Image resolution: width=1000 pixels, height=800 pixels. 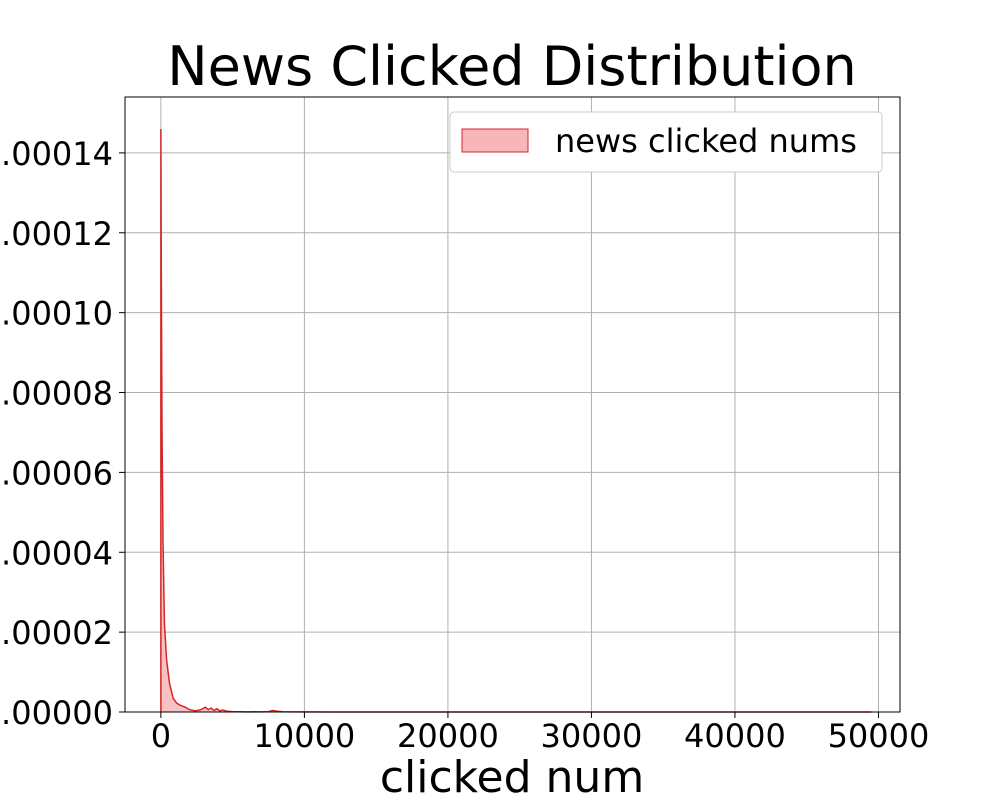 What do you see at coordinates (57, 473) in the screenshot?
I see `y-tick-label: .00006` at bounding box center [57, 473].